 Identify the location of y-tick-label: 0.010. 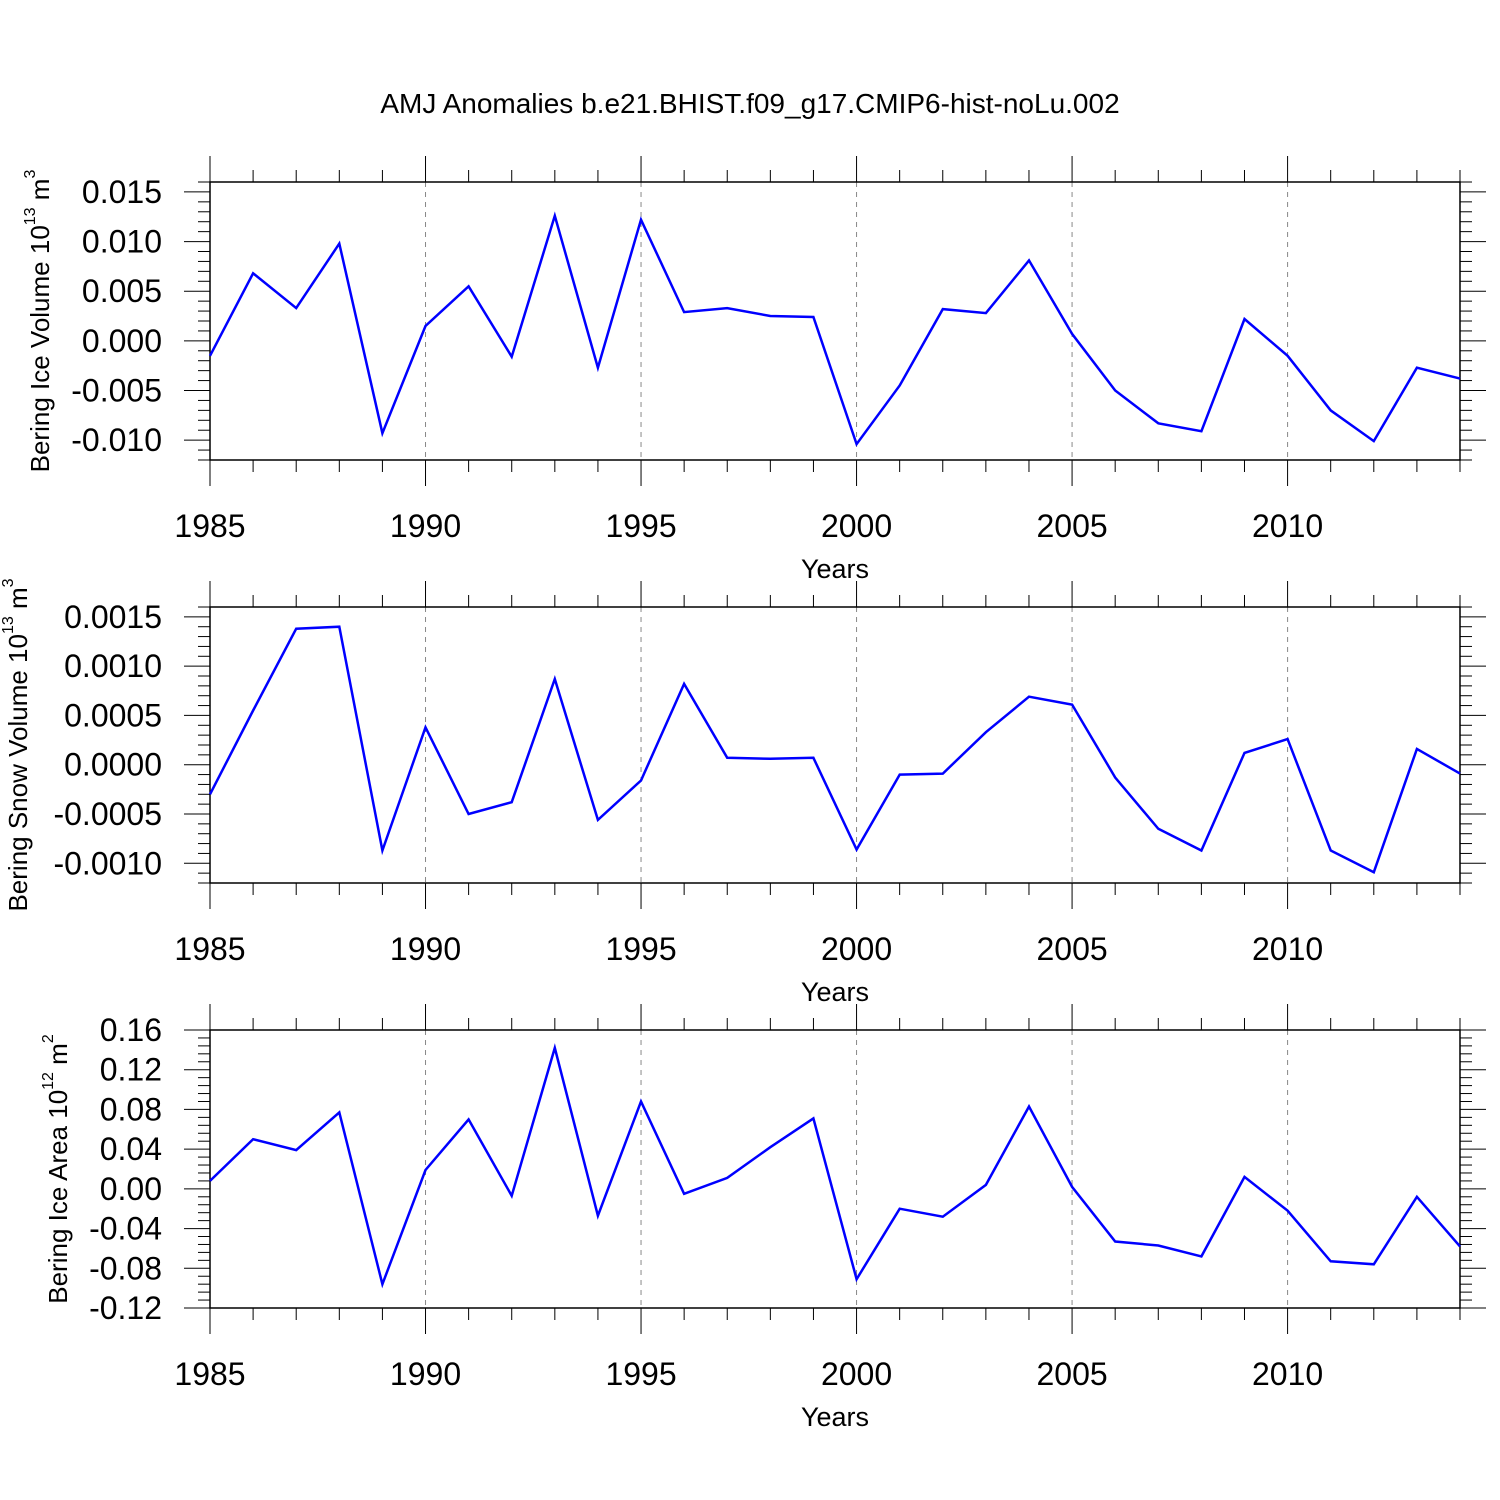
(122, 242).